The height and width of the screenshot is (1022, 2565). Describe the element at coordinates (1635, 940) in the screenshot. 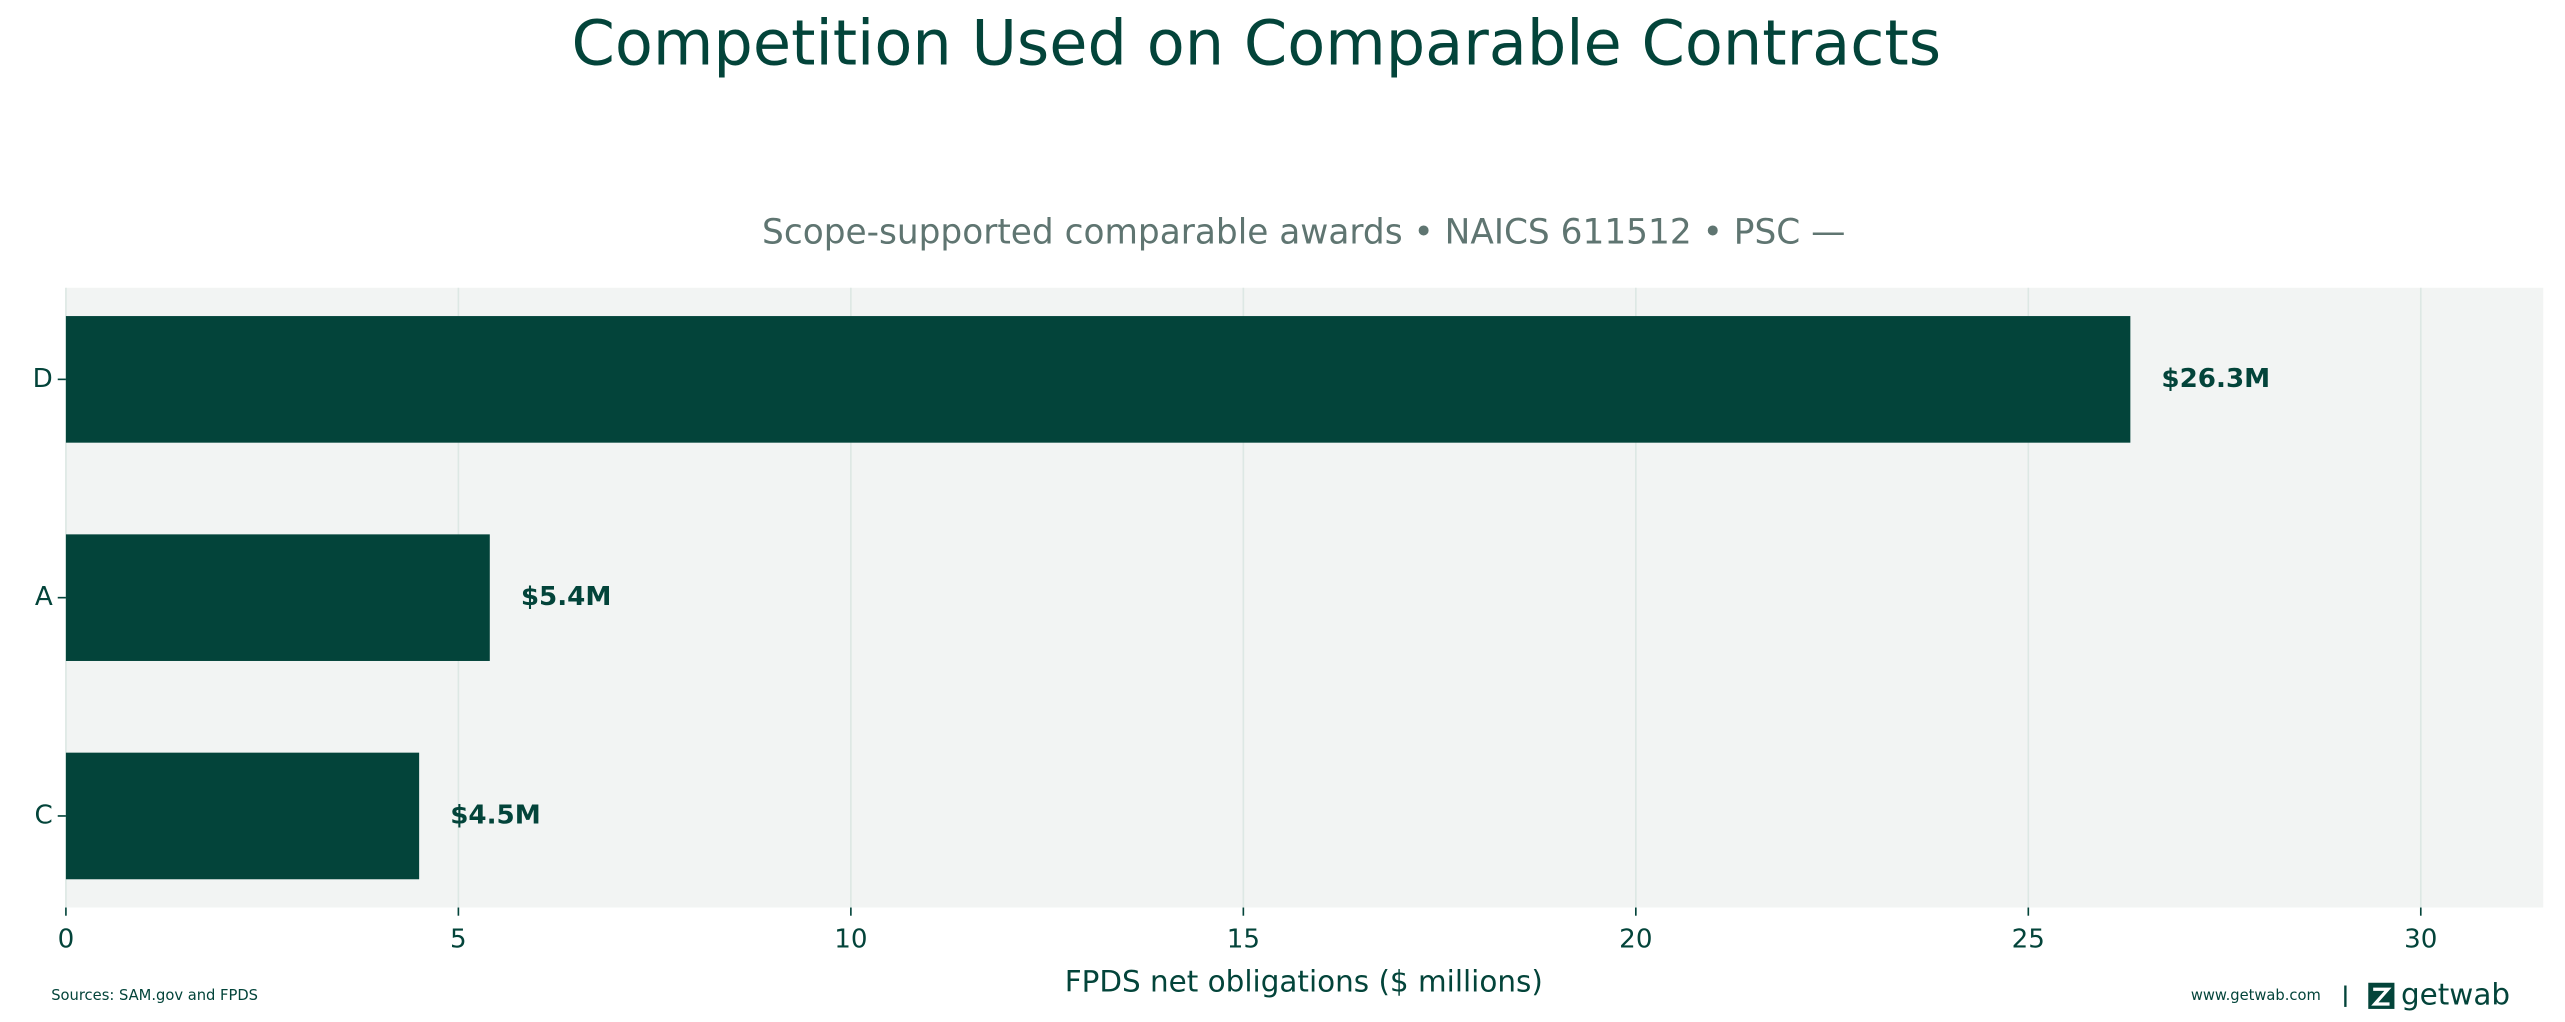

I see `x-tick-label: 20` at that location.